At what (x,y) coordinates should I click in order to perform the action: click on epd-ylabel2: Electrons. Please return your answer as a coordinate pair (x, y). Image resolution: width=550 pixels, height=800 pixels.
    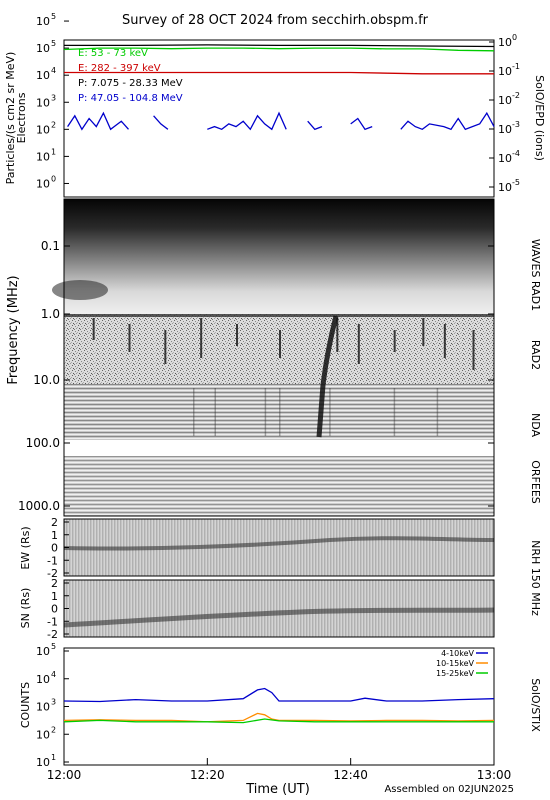
    Looking at the image, I should click on (21, 117).